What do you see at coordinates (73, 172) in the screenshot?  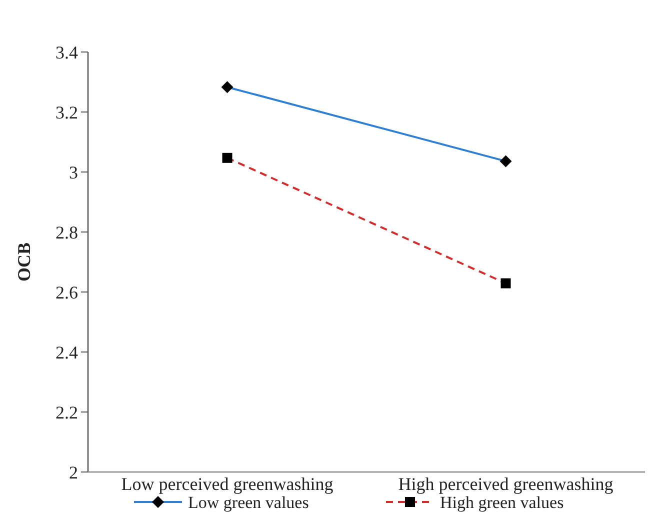 I see `y-tick-label: 3` at bounding box center [73, 172].